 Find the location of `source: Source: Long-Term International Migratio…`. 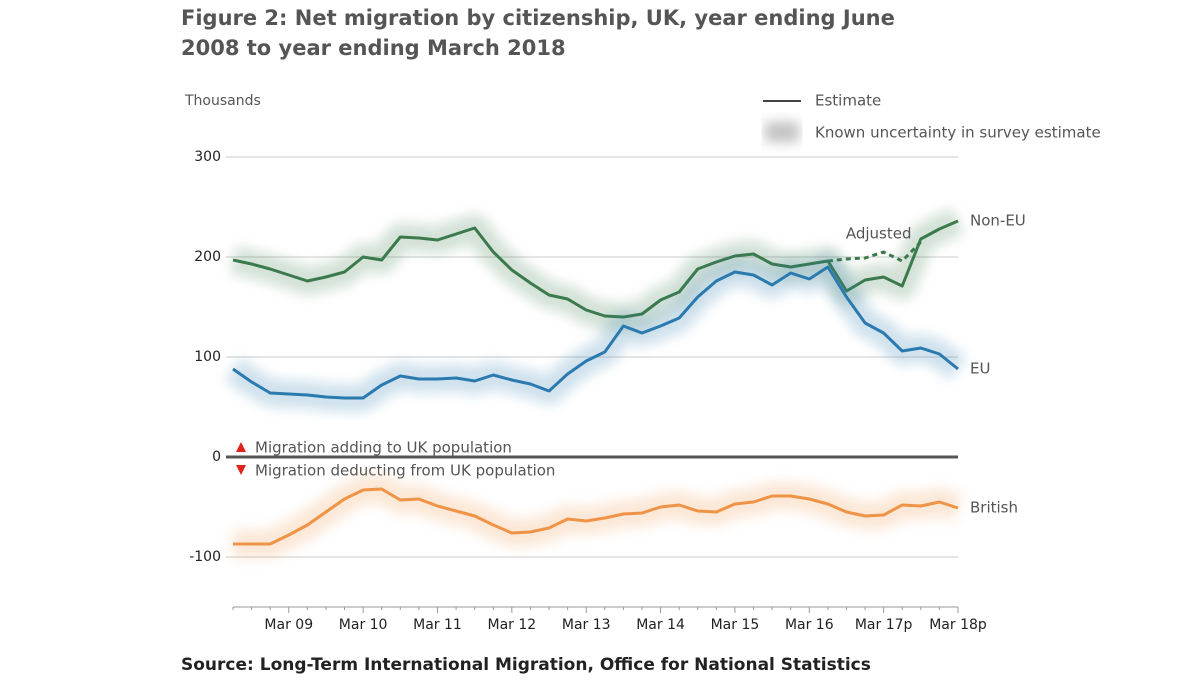

source: Source: Long-Term International Migratio… is located at coordinates (526, 665).